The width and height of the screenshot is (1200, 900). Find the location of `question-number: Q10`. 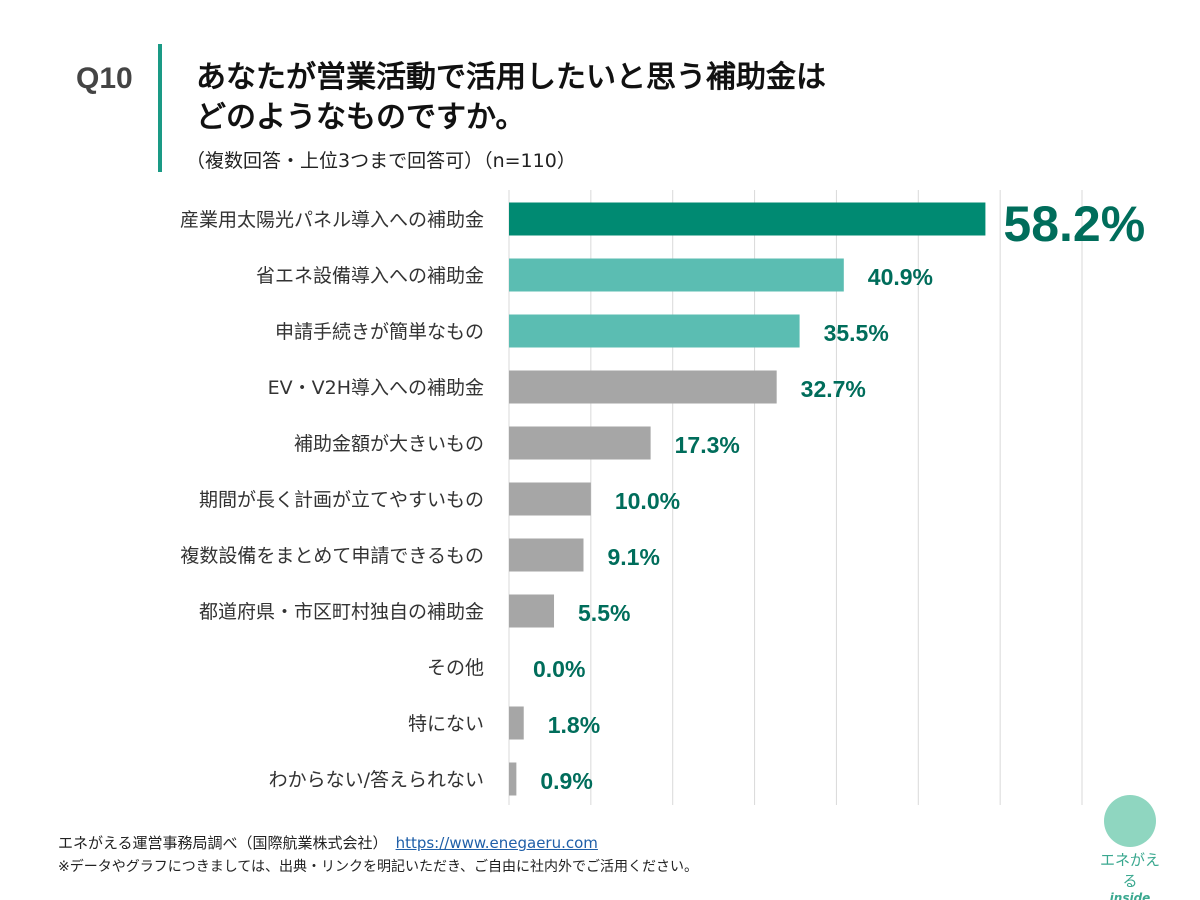

question-number: Q10 is located at coordinates (104, 78).